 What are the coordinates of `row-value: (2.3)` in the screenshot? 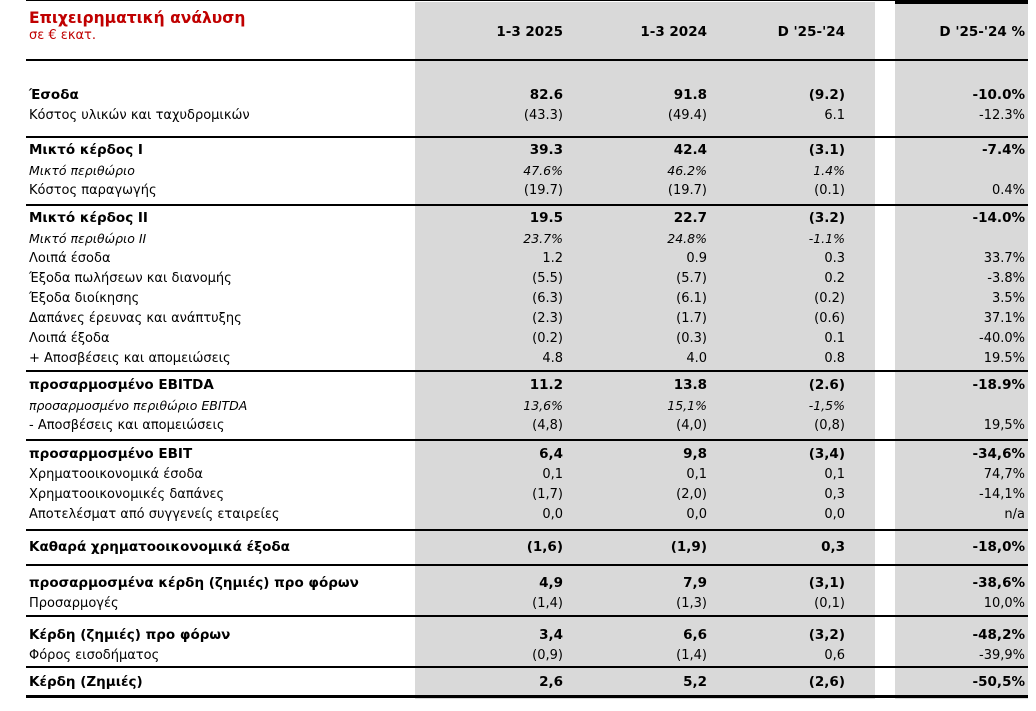 It's located at (547, 318).